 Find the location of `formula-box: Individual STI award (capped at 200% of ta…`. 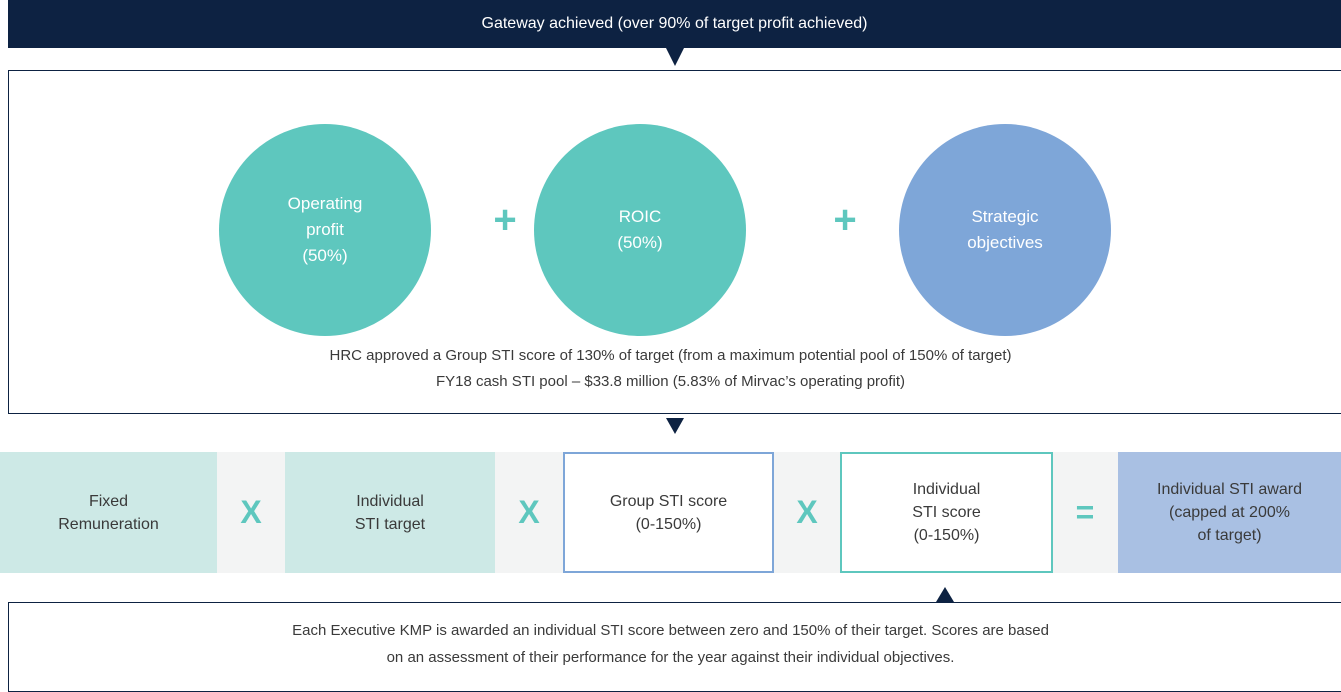

formula-box: Individual STI award (capped at 200% of ta… is located at coordinates (1229, 512).